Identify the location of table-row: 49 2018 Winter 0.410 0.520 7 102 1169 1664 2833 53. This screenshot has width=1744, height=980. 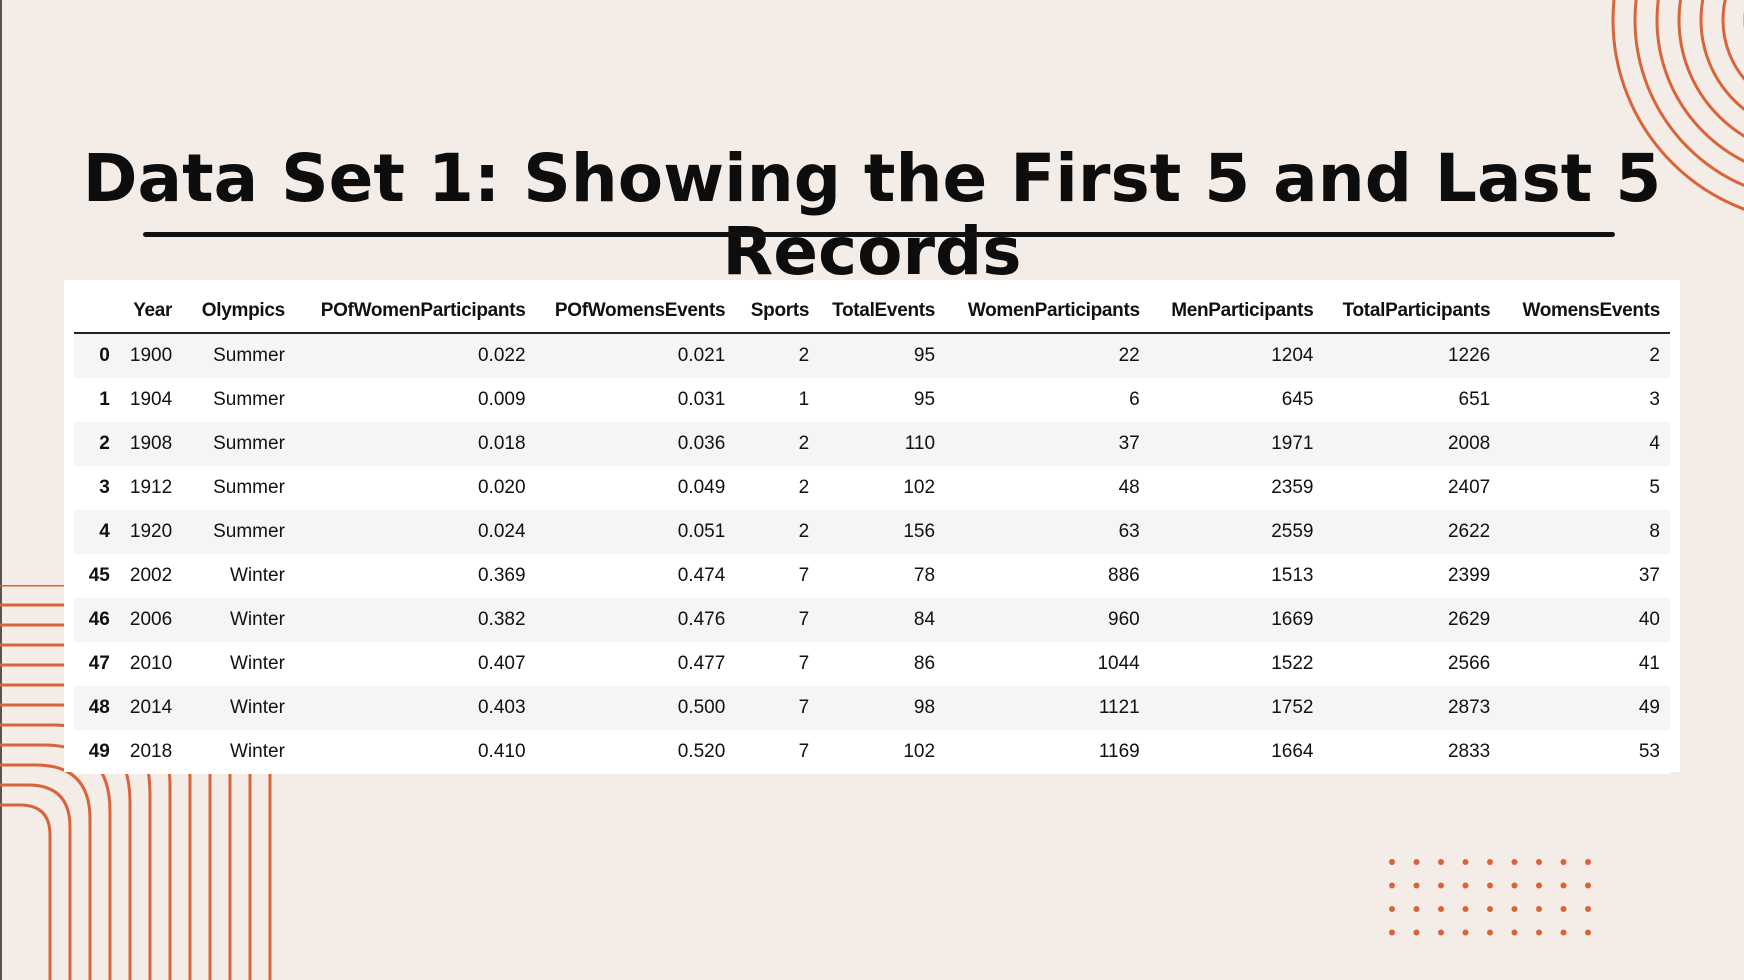
(872, 752).